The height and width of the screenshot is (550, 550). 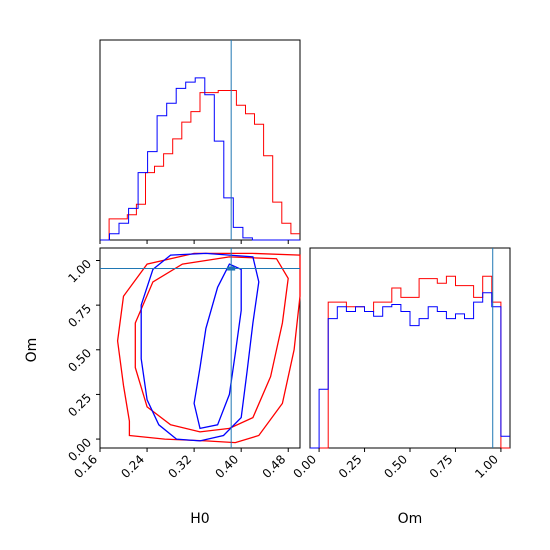 I want to click on contour-y-tick-label-3: 0.75, so click(x=79, y=315).